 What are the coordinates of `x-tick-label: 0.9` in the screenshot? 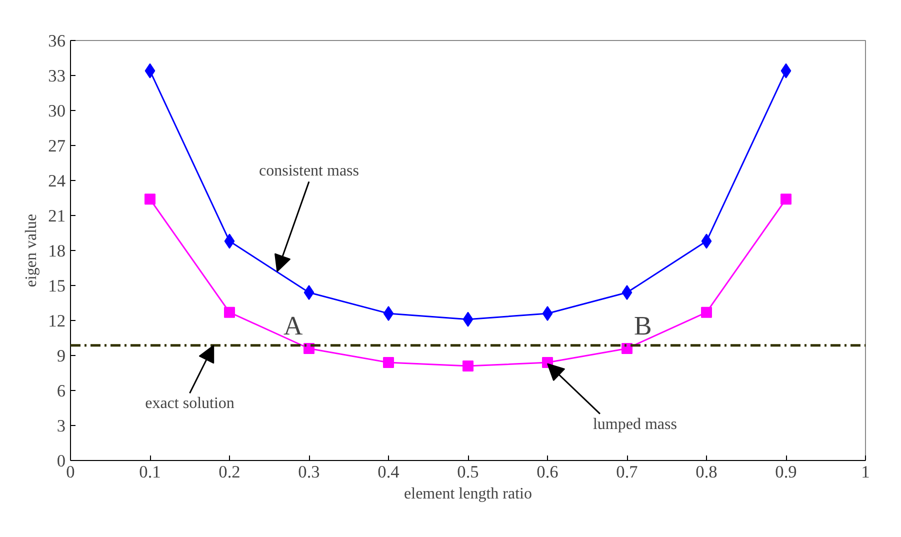 It's located at (786, 472).